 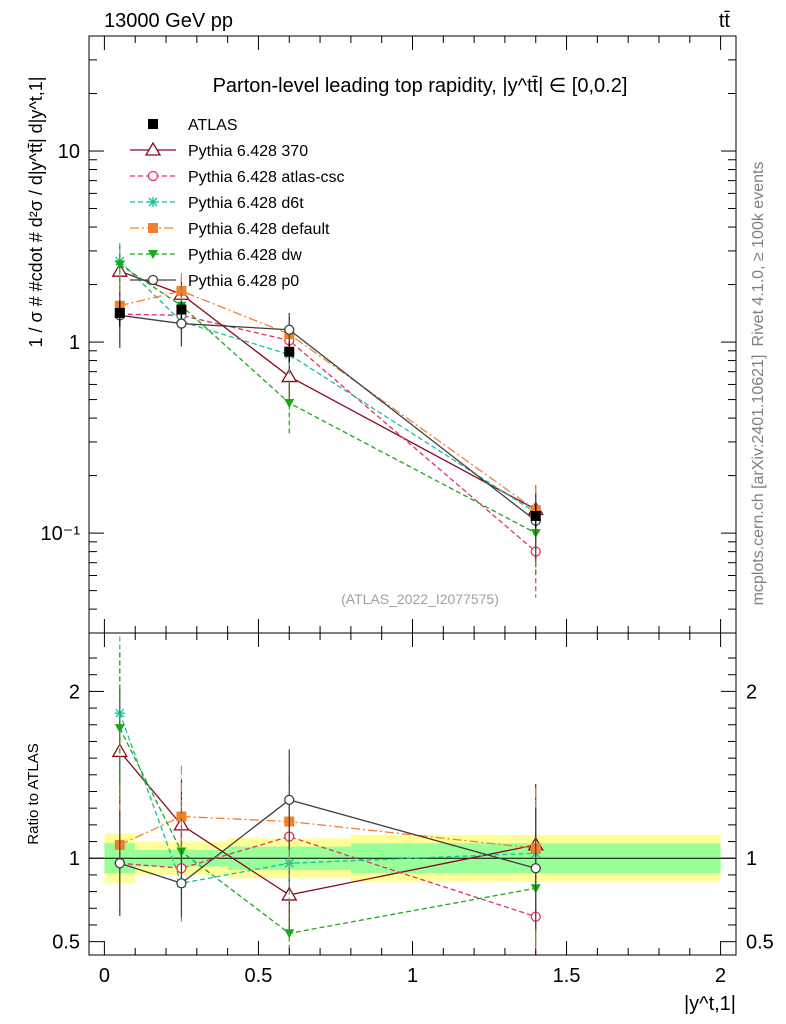 What do you see at coordinates (36, 212) in the screenshot?
I see `main-y-axis-label: 1 / σ # #cdot # d²σ / d|y^tt̄| d|y^t,1|` at bounding box center [36, 212].